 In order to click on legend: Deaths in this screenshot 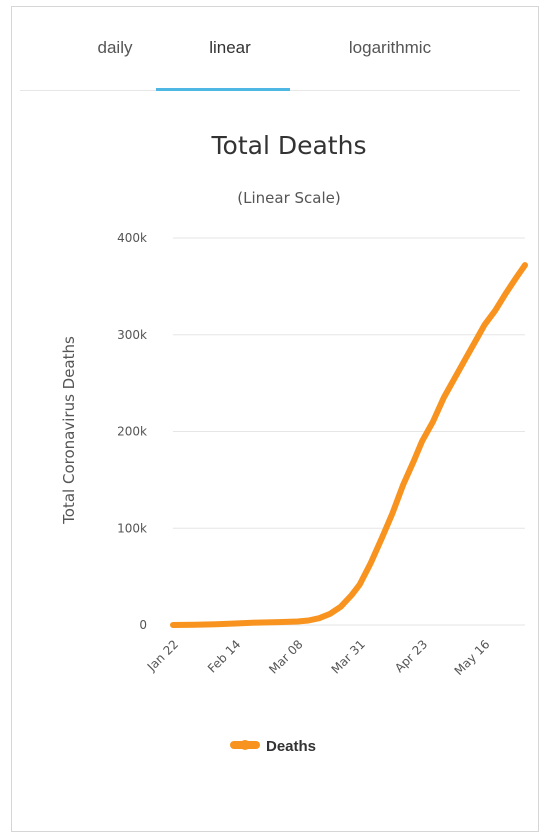, I will do `click(273, 746)`.